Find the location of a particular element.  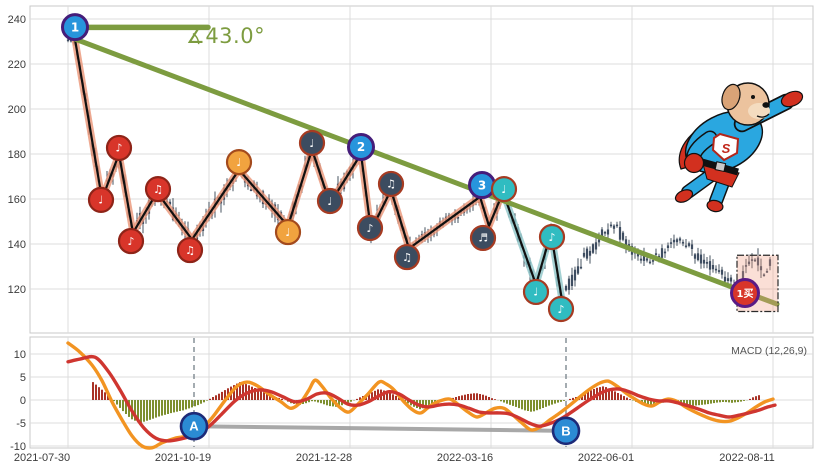

mascot-fist is located at coordinates (694, 163).